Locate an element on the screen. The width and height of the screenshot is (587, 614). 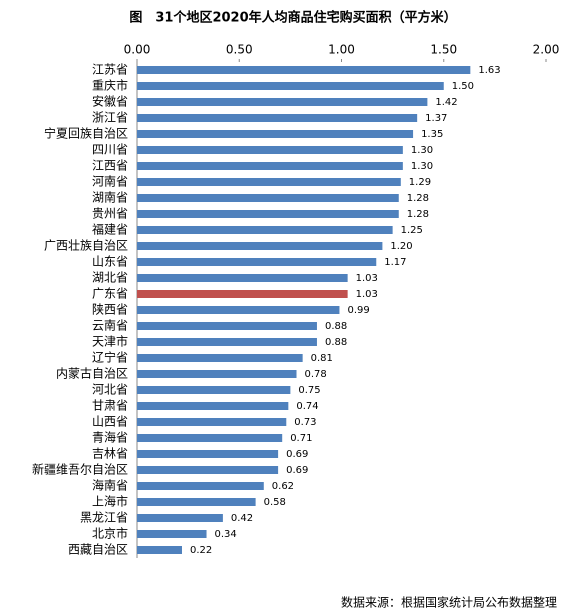
data-label: 0.81 is located at coordinates (322, 358).